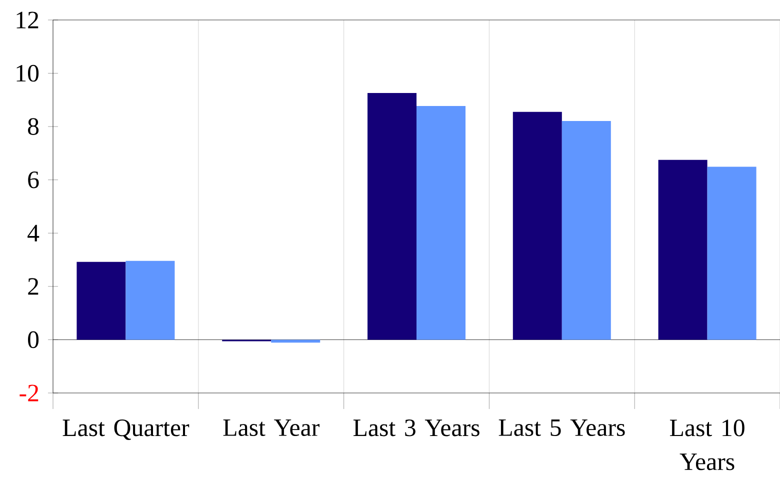 The image size is (780, 478). Describe the element at coordinates (29, 393) in the screenshot. I see `y-tick-label: -2` at that location.